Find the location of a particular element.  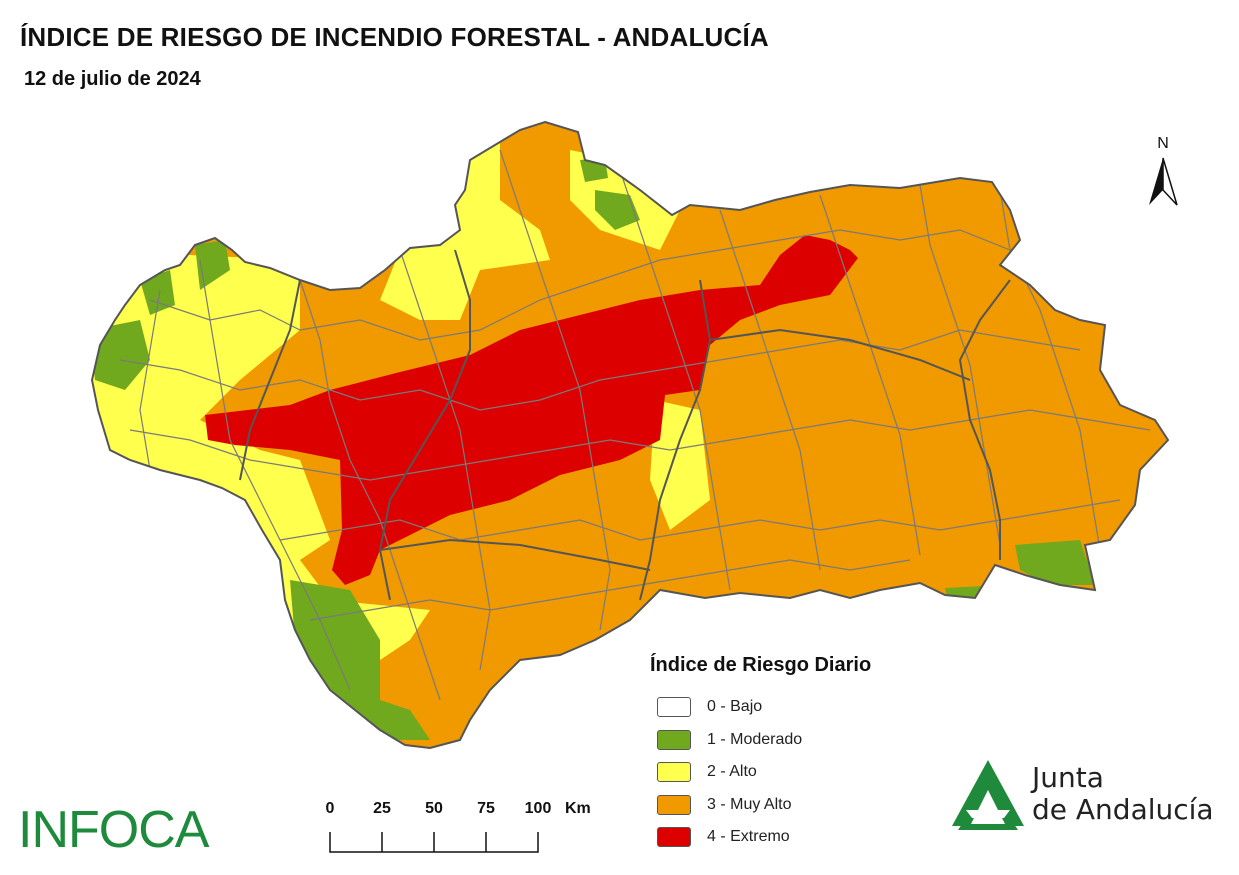

zone-alto-west is located at coordinates (261, 455).